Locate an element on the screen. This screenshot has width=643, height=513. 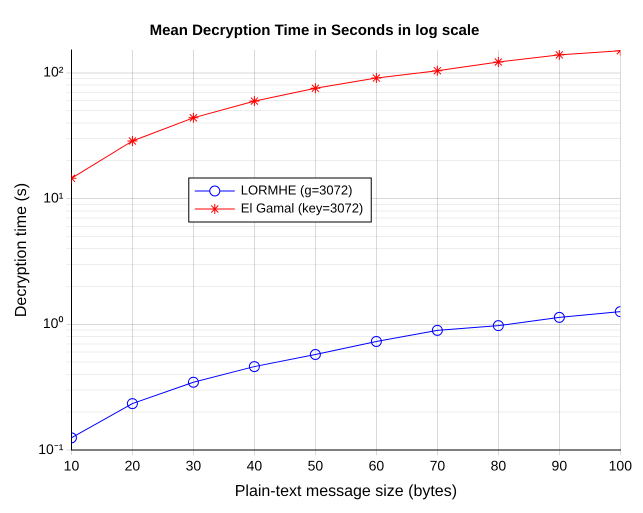
chart-title: Mean Decryption Time in Seconds in log scale is located at coordinates (315, 31).